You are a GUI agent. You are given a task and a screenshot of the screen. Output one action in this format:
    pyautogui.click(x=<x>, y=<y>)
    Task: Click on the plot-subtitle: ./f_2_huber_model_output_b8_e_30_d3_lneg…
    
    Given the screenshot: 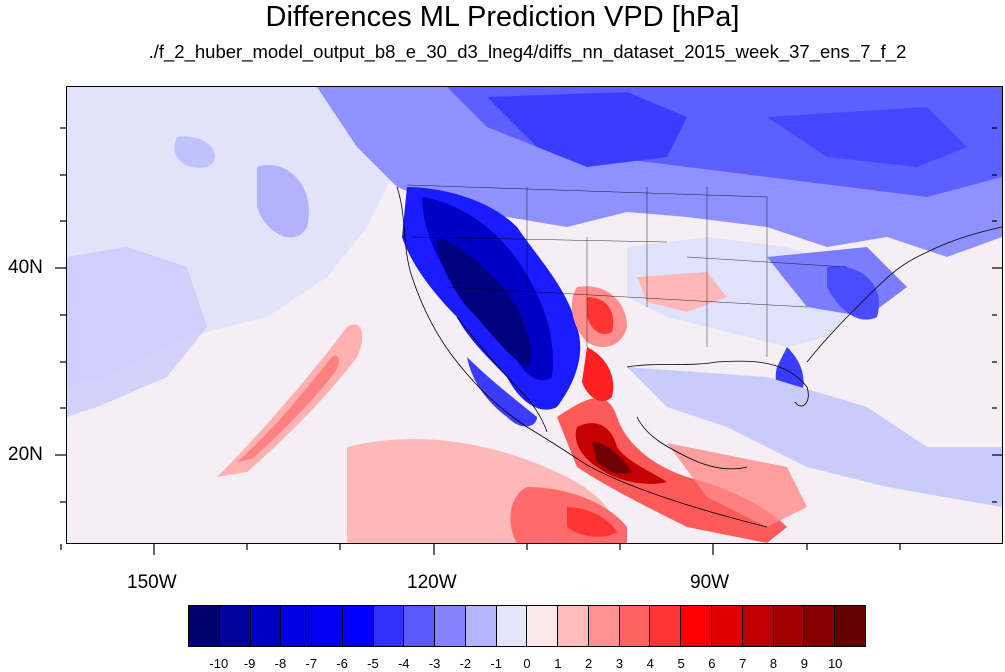 What is the action you would take?
    pyautogui.click(x=527, y=51)
    